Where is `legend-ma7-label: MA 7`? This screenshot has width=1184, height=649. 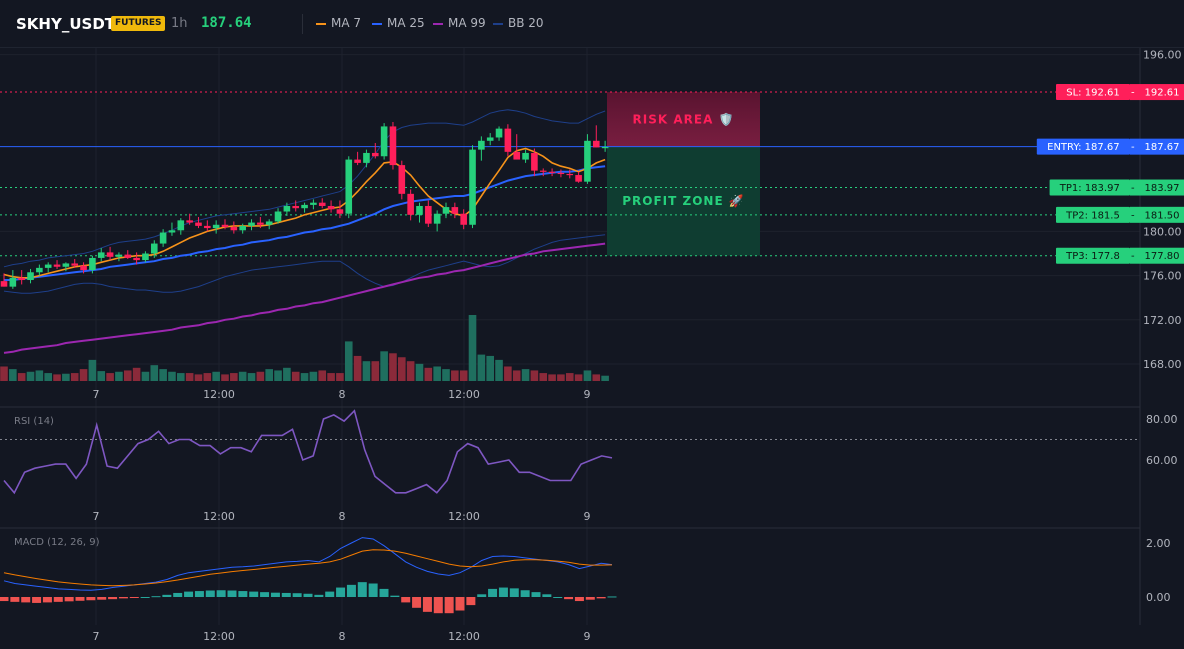 legend-ma7-label: MA 7 is located at coordinates (346, 23).